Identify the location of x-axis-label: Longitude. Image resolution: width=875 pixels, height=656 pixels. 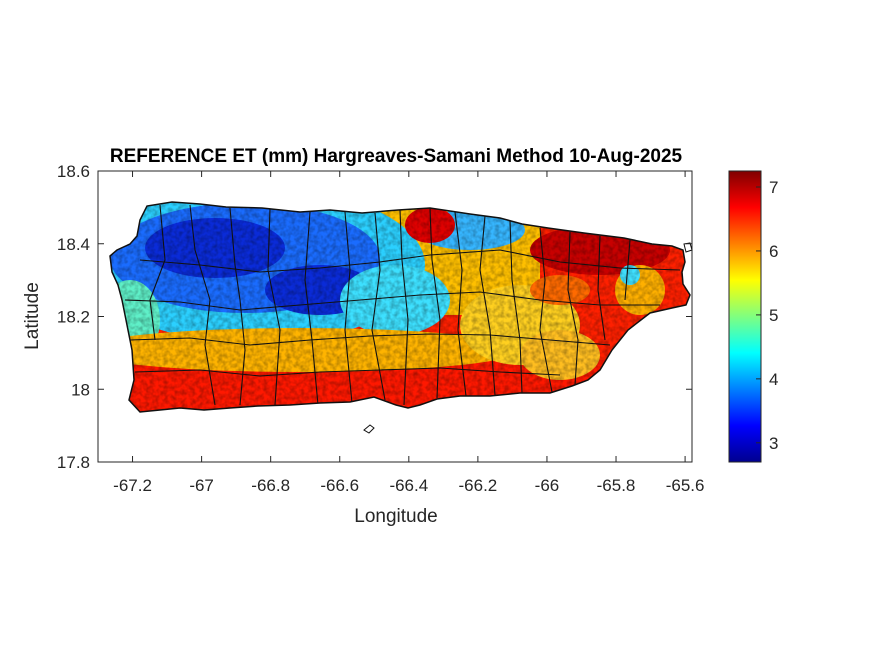
(395, 516).